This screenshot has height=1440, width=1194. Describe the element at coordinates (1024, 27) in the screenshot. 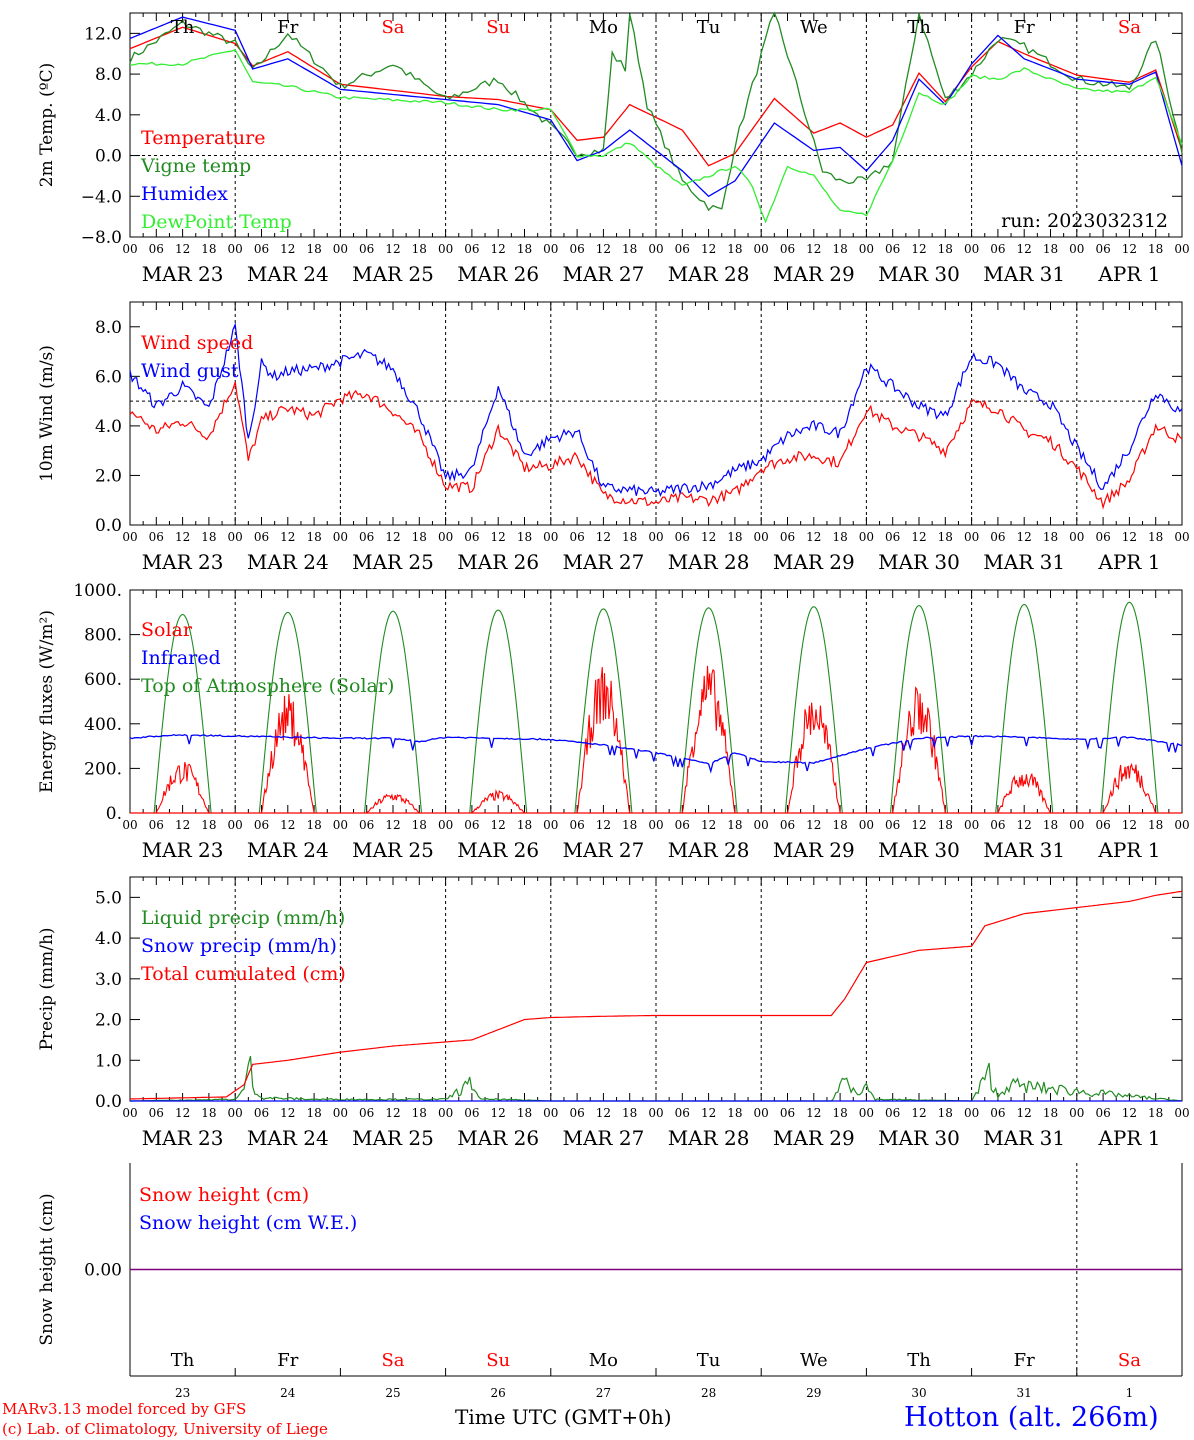

I see `day-name-top: Fr` at that location.